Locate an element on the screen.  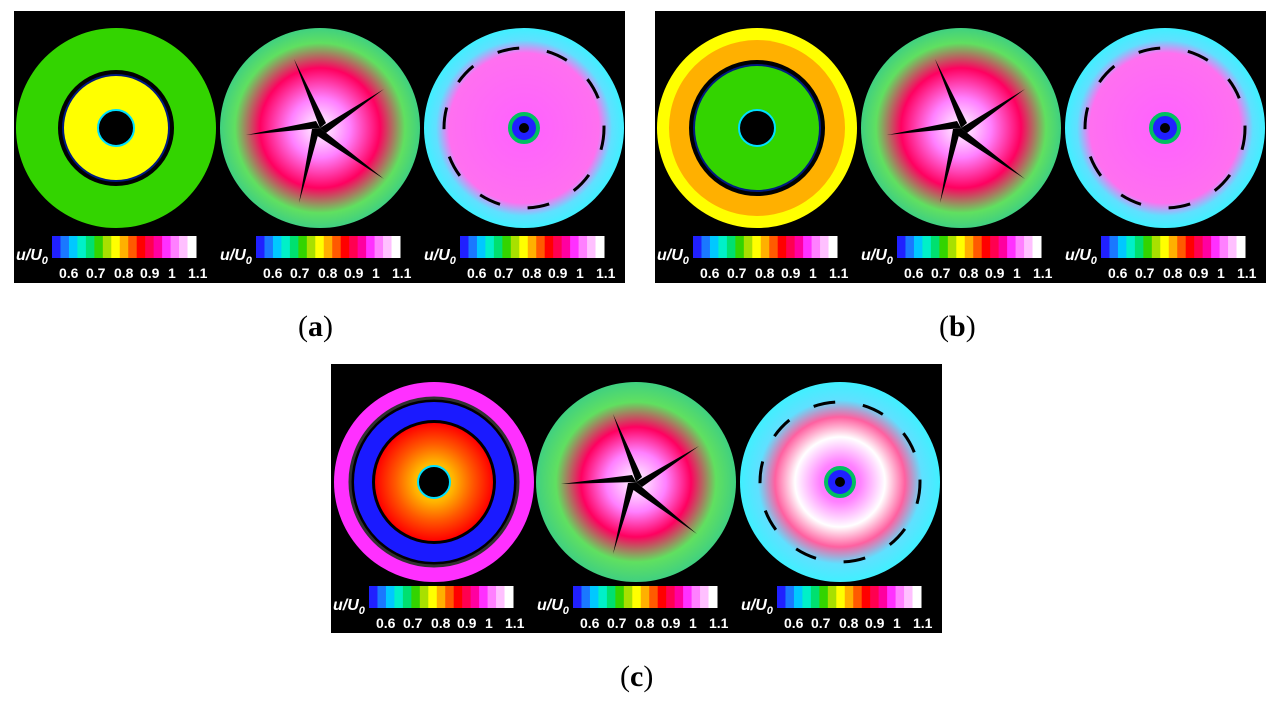
caption-b: (b) is located at coordinates (957, 326).